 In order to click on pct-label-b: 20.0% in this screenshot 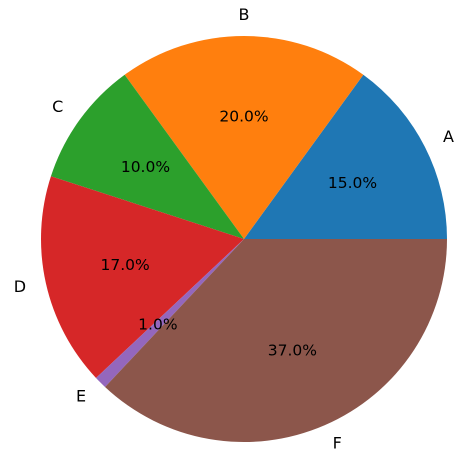, I will do `click(243, 117)`.